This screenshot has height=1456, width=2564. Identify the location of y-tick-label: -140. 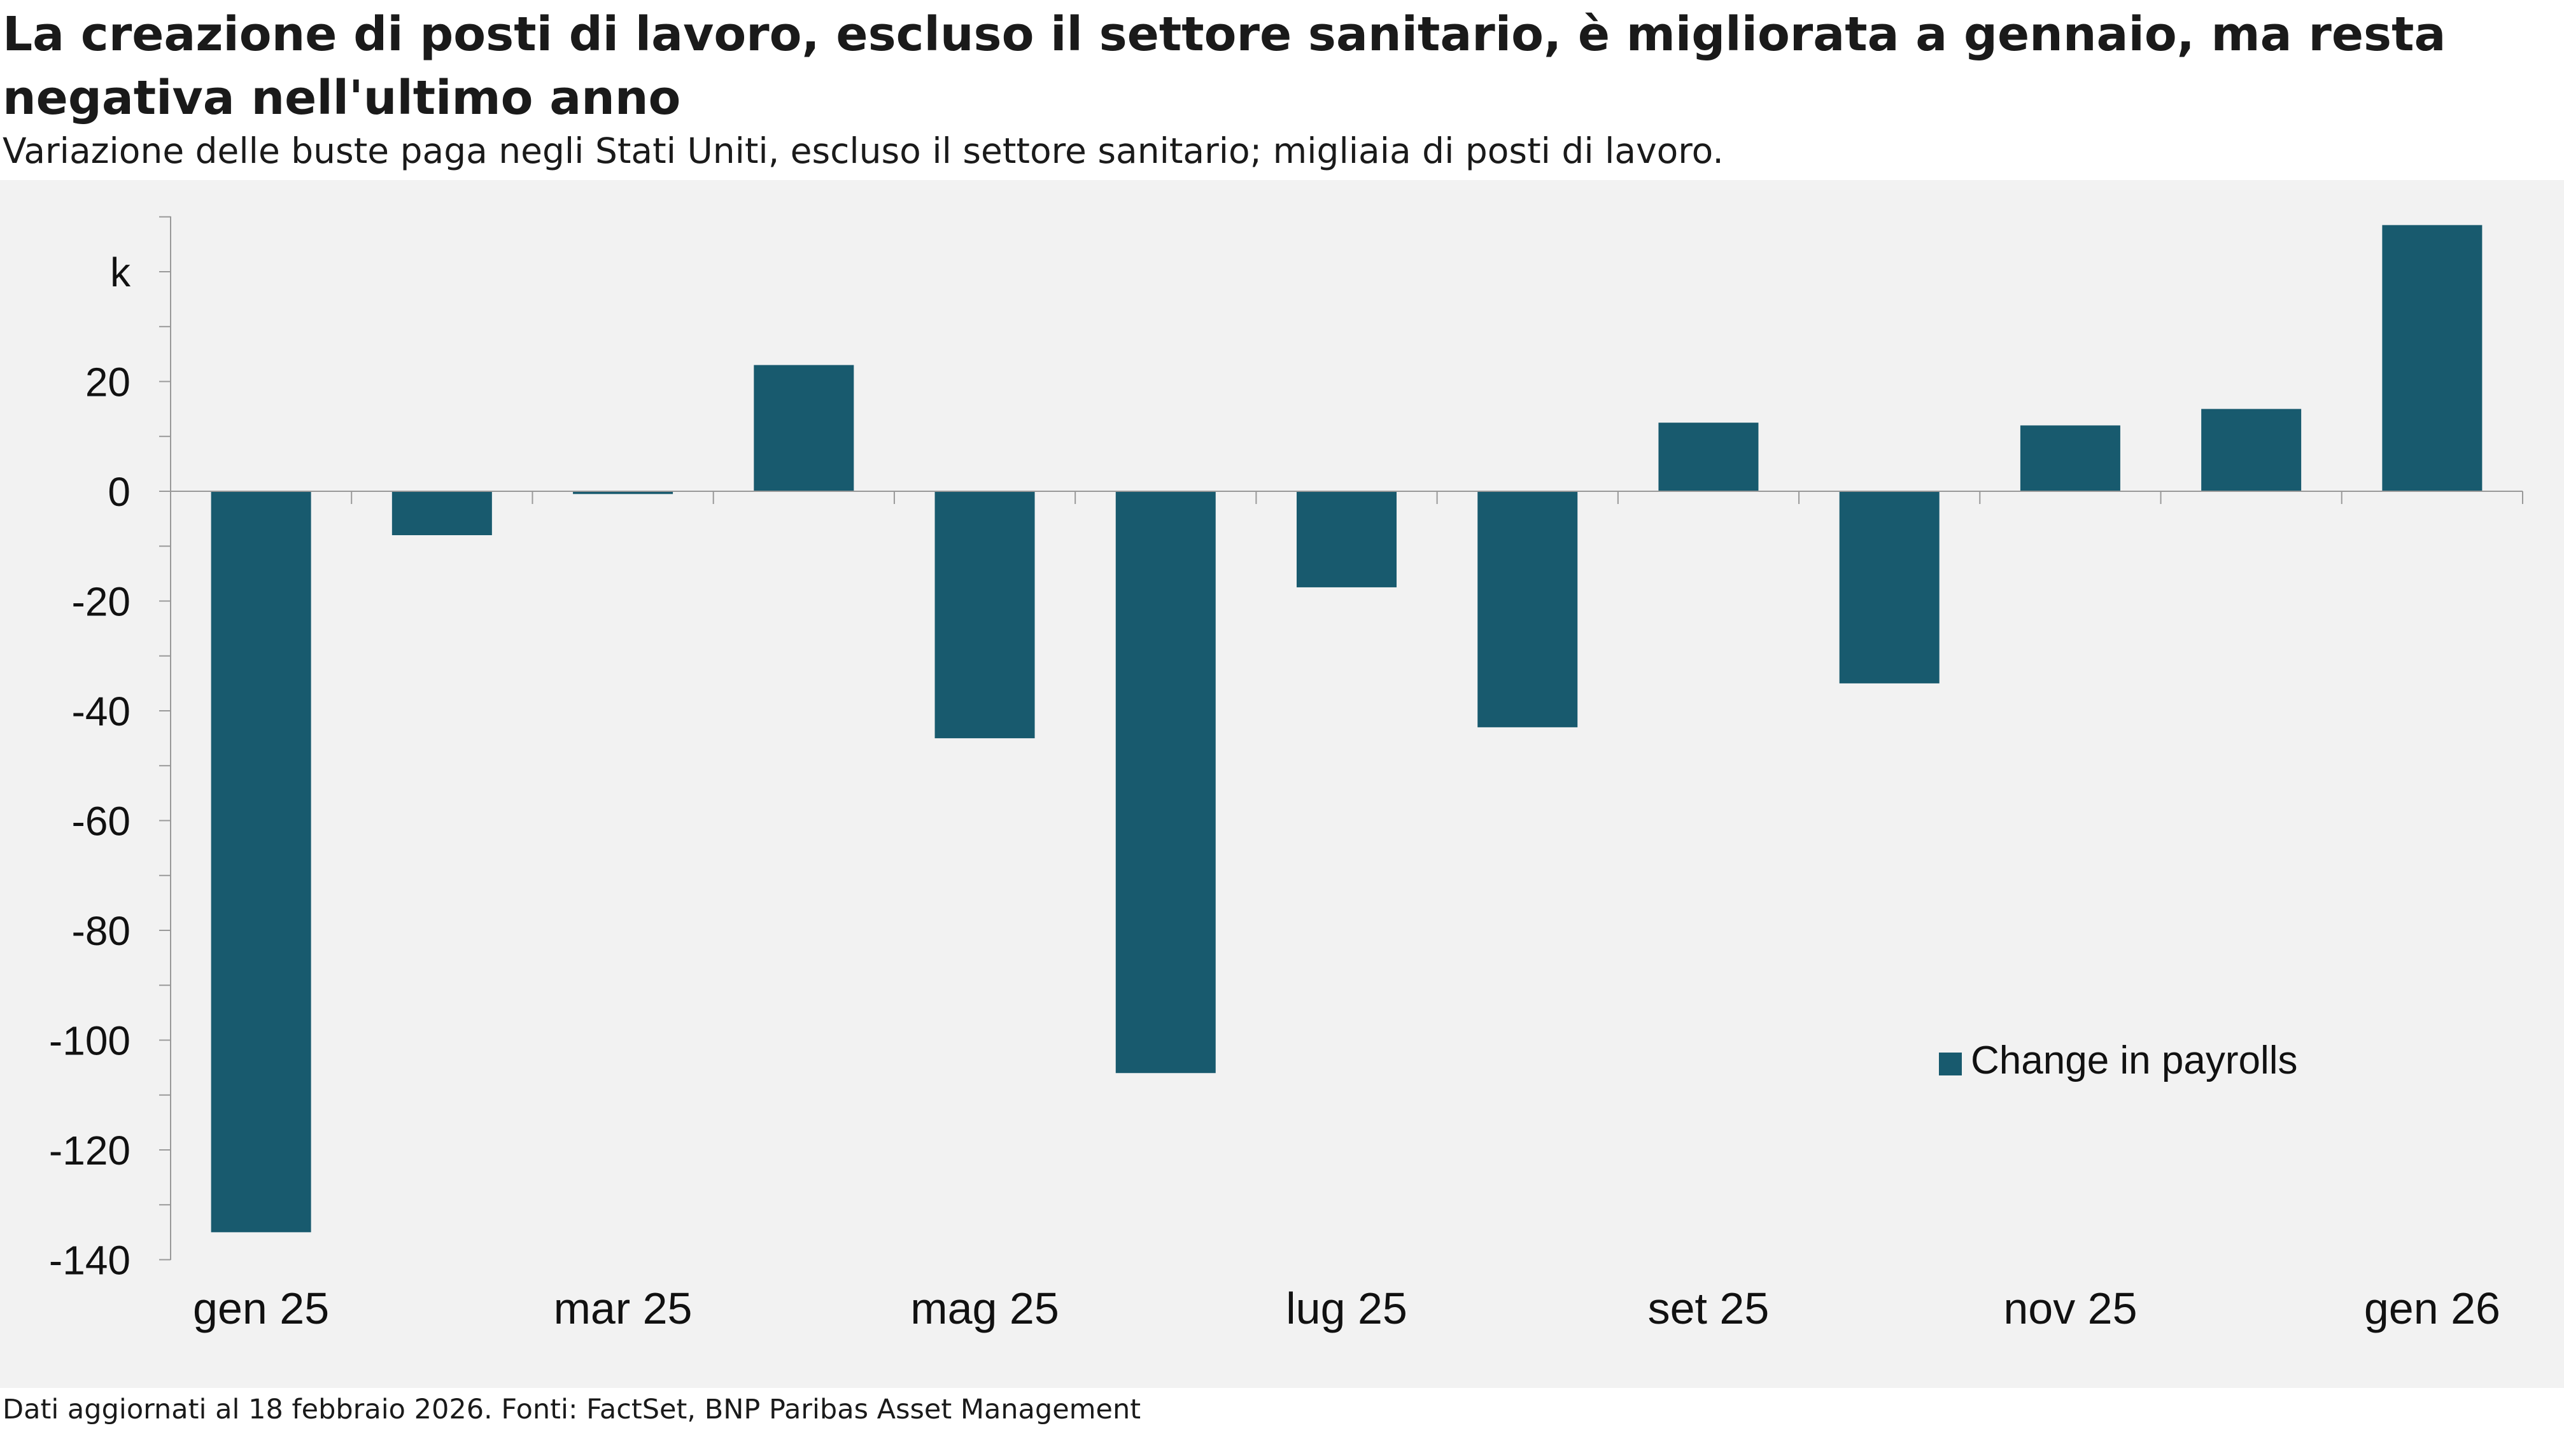
(89, 1261).